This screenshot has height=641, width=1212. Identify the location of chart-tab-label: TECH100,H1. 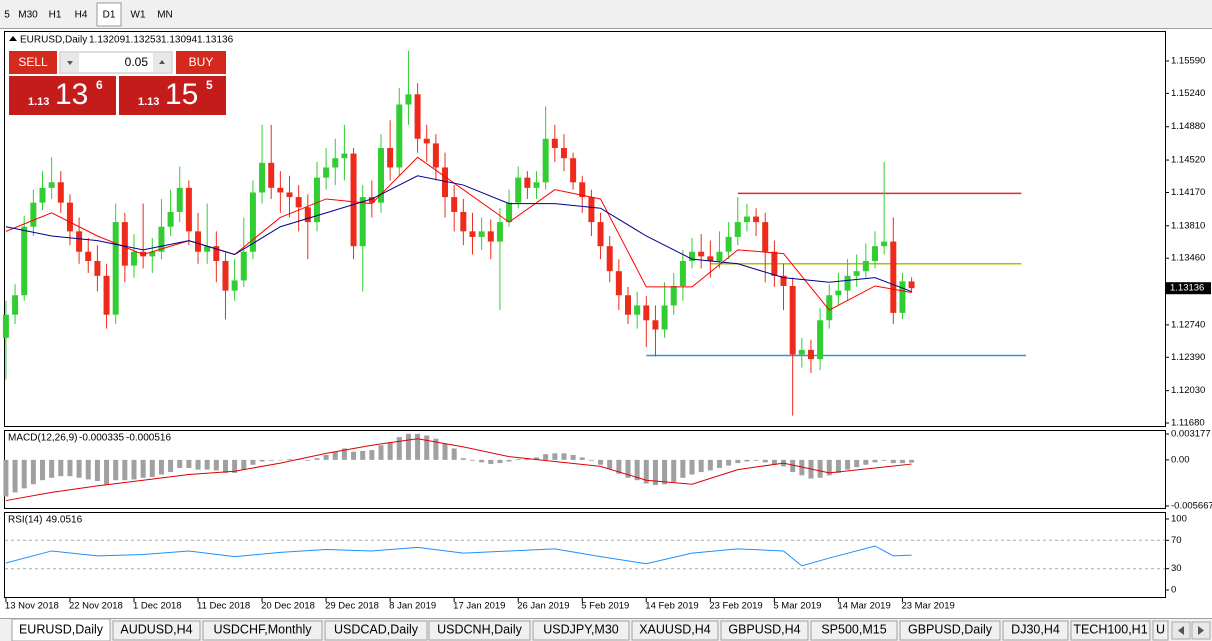
(1110, 629).